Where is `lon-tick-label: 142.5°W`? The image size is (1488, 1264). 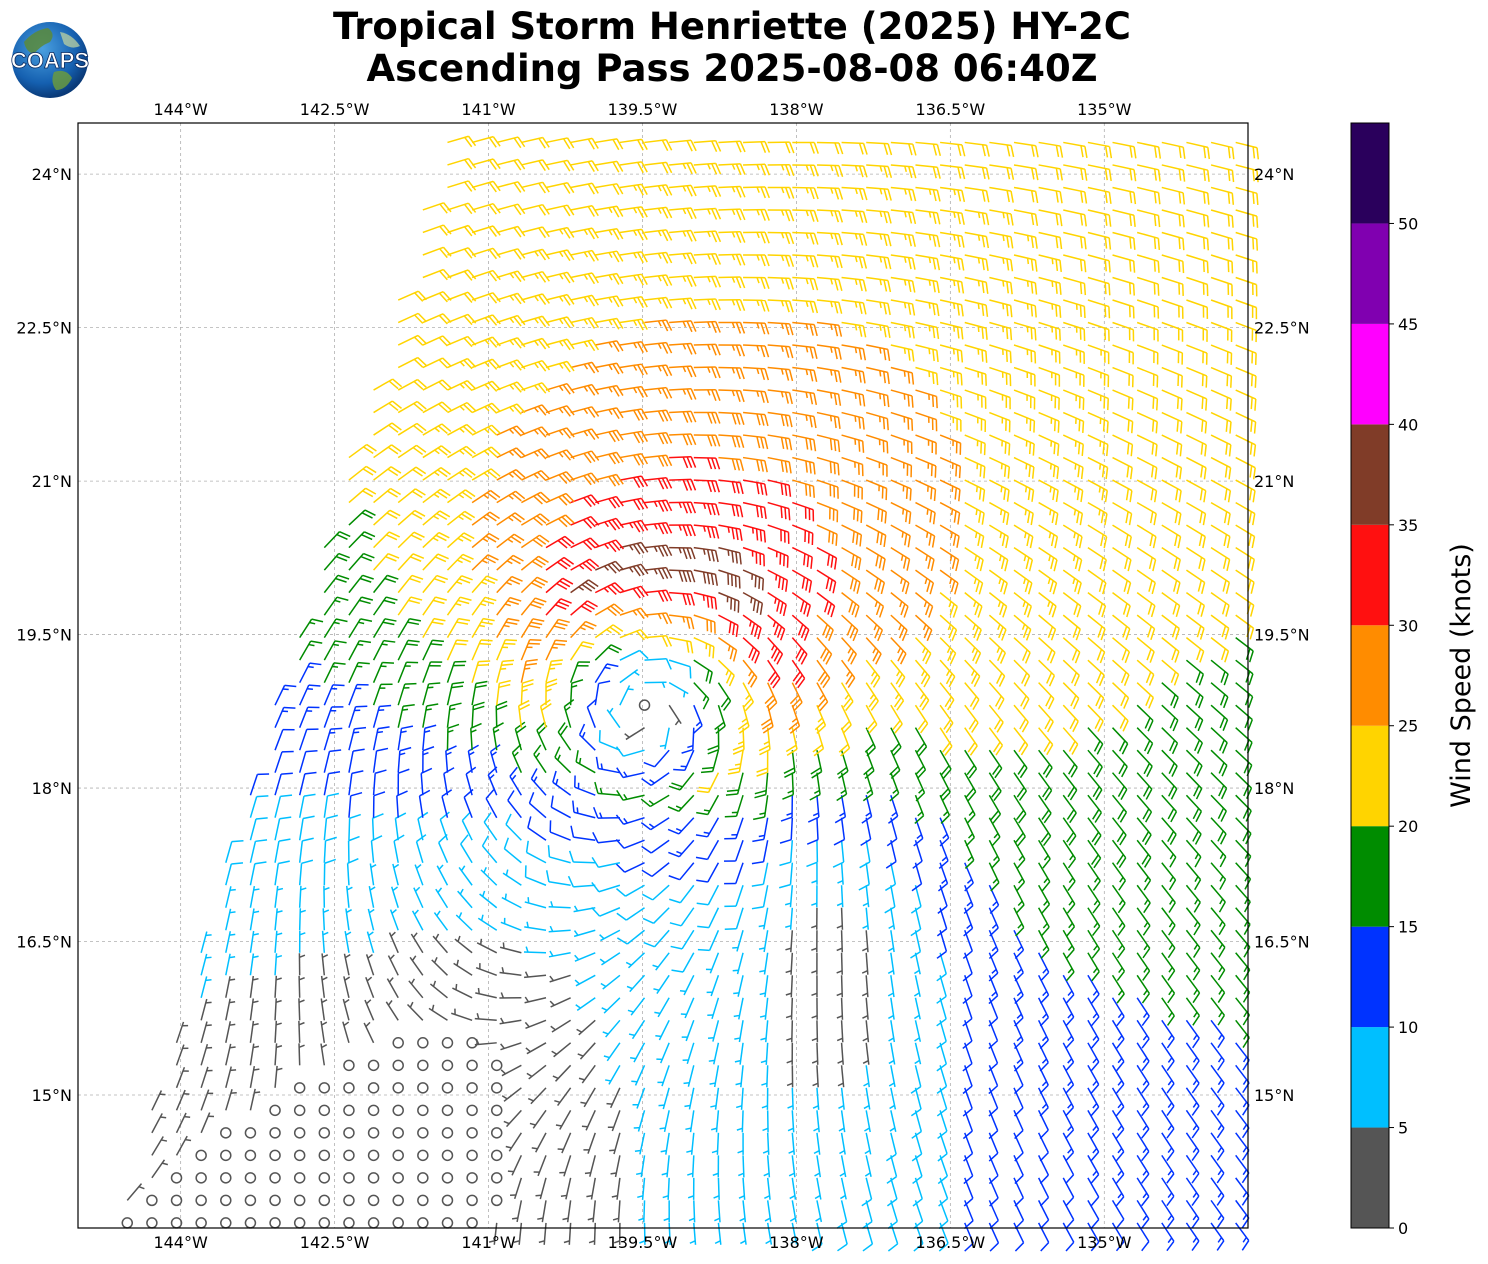
lon-tick-label: 142.5°W is located at coordinates (335, 109).